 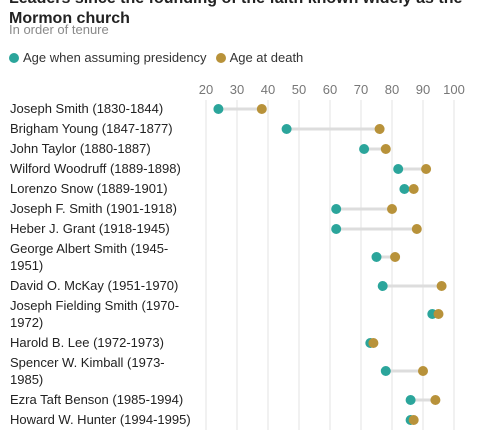 What do you see at coordinates (80, 148) in the screenshot?
I see `row-label-line: John Taylor (1880-1887)` at bounding box center [80, 148].